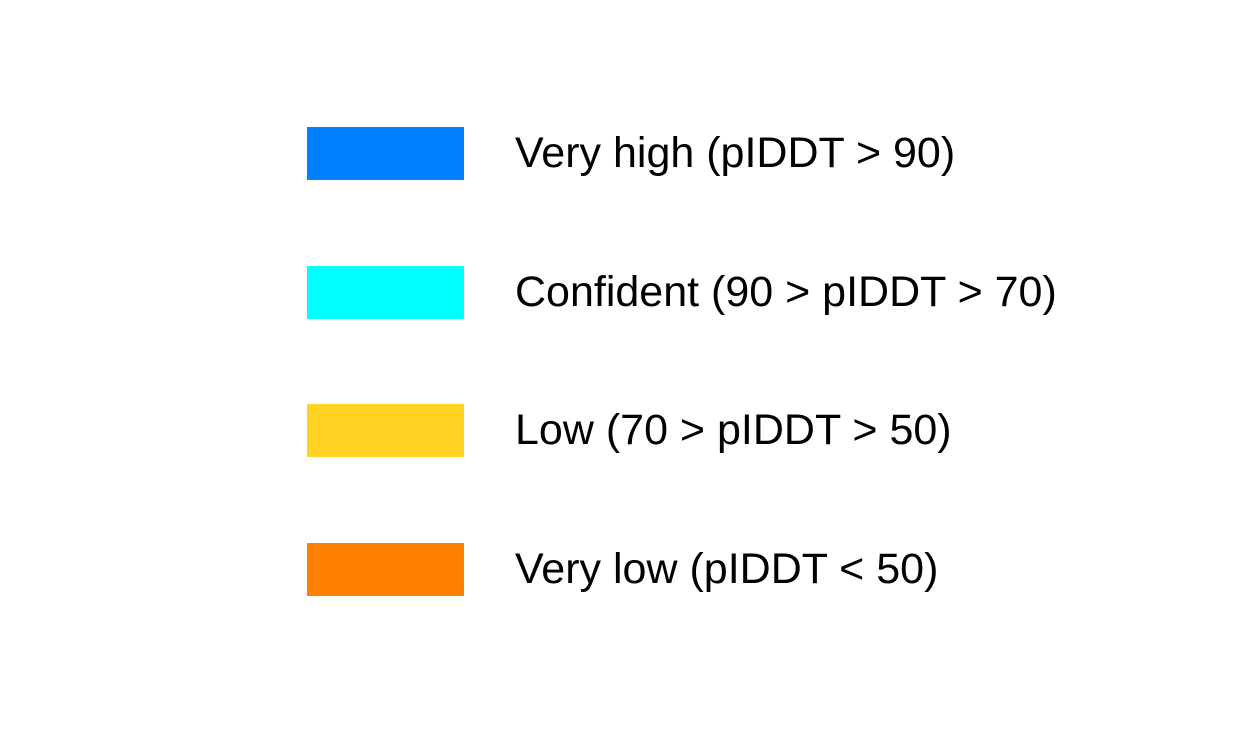 The height and width of the screenshot is (740, 1233). I want to click on legend-item-low: Low (70 > pIDDT > 50), so click(629, 430).